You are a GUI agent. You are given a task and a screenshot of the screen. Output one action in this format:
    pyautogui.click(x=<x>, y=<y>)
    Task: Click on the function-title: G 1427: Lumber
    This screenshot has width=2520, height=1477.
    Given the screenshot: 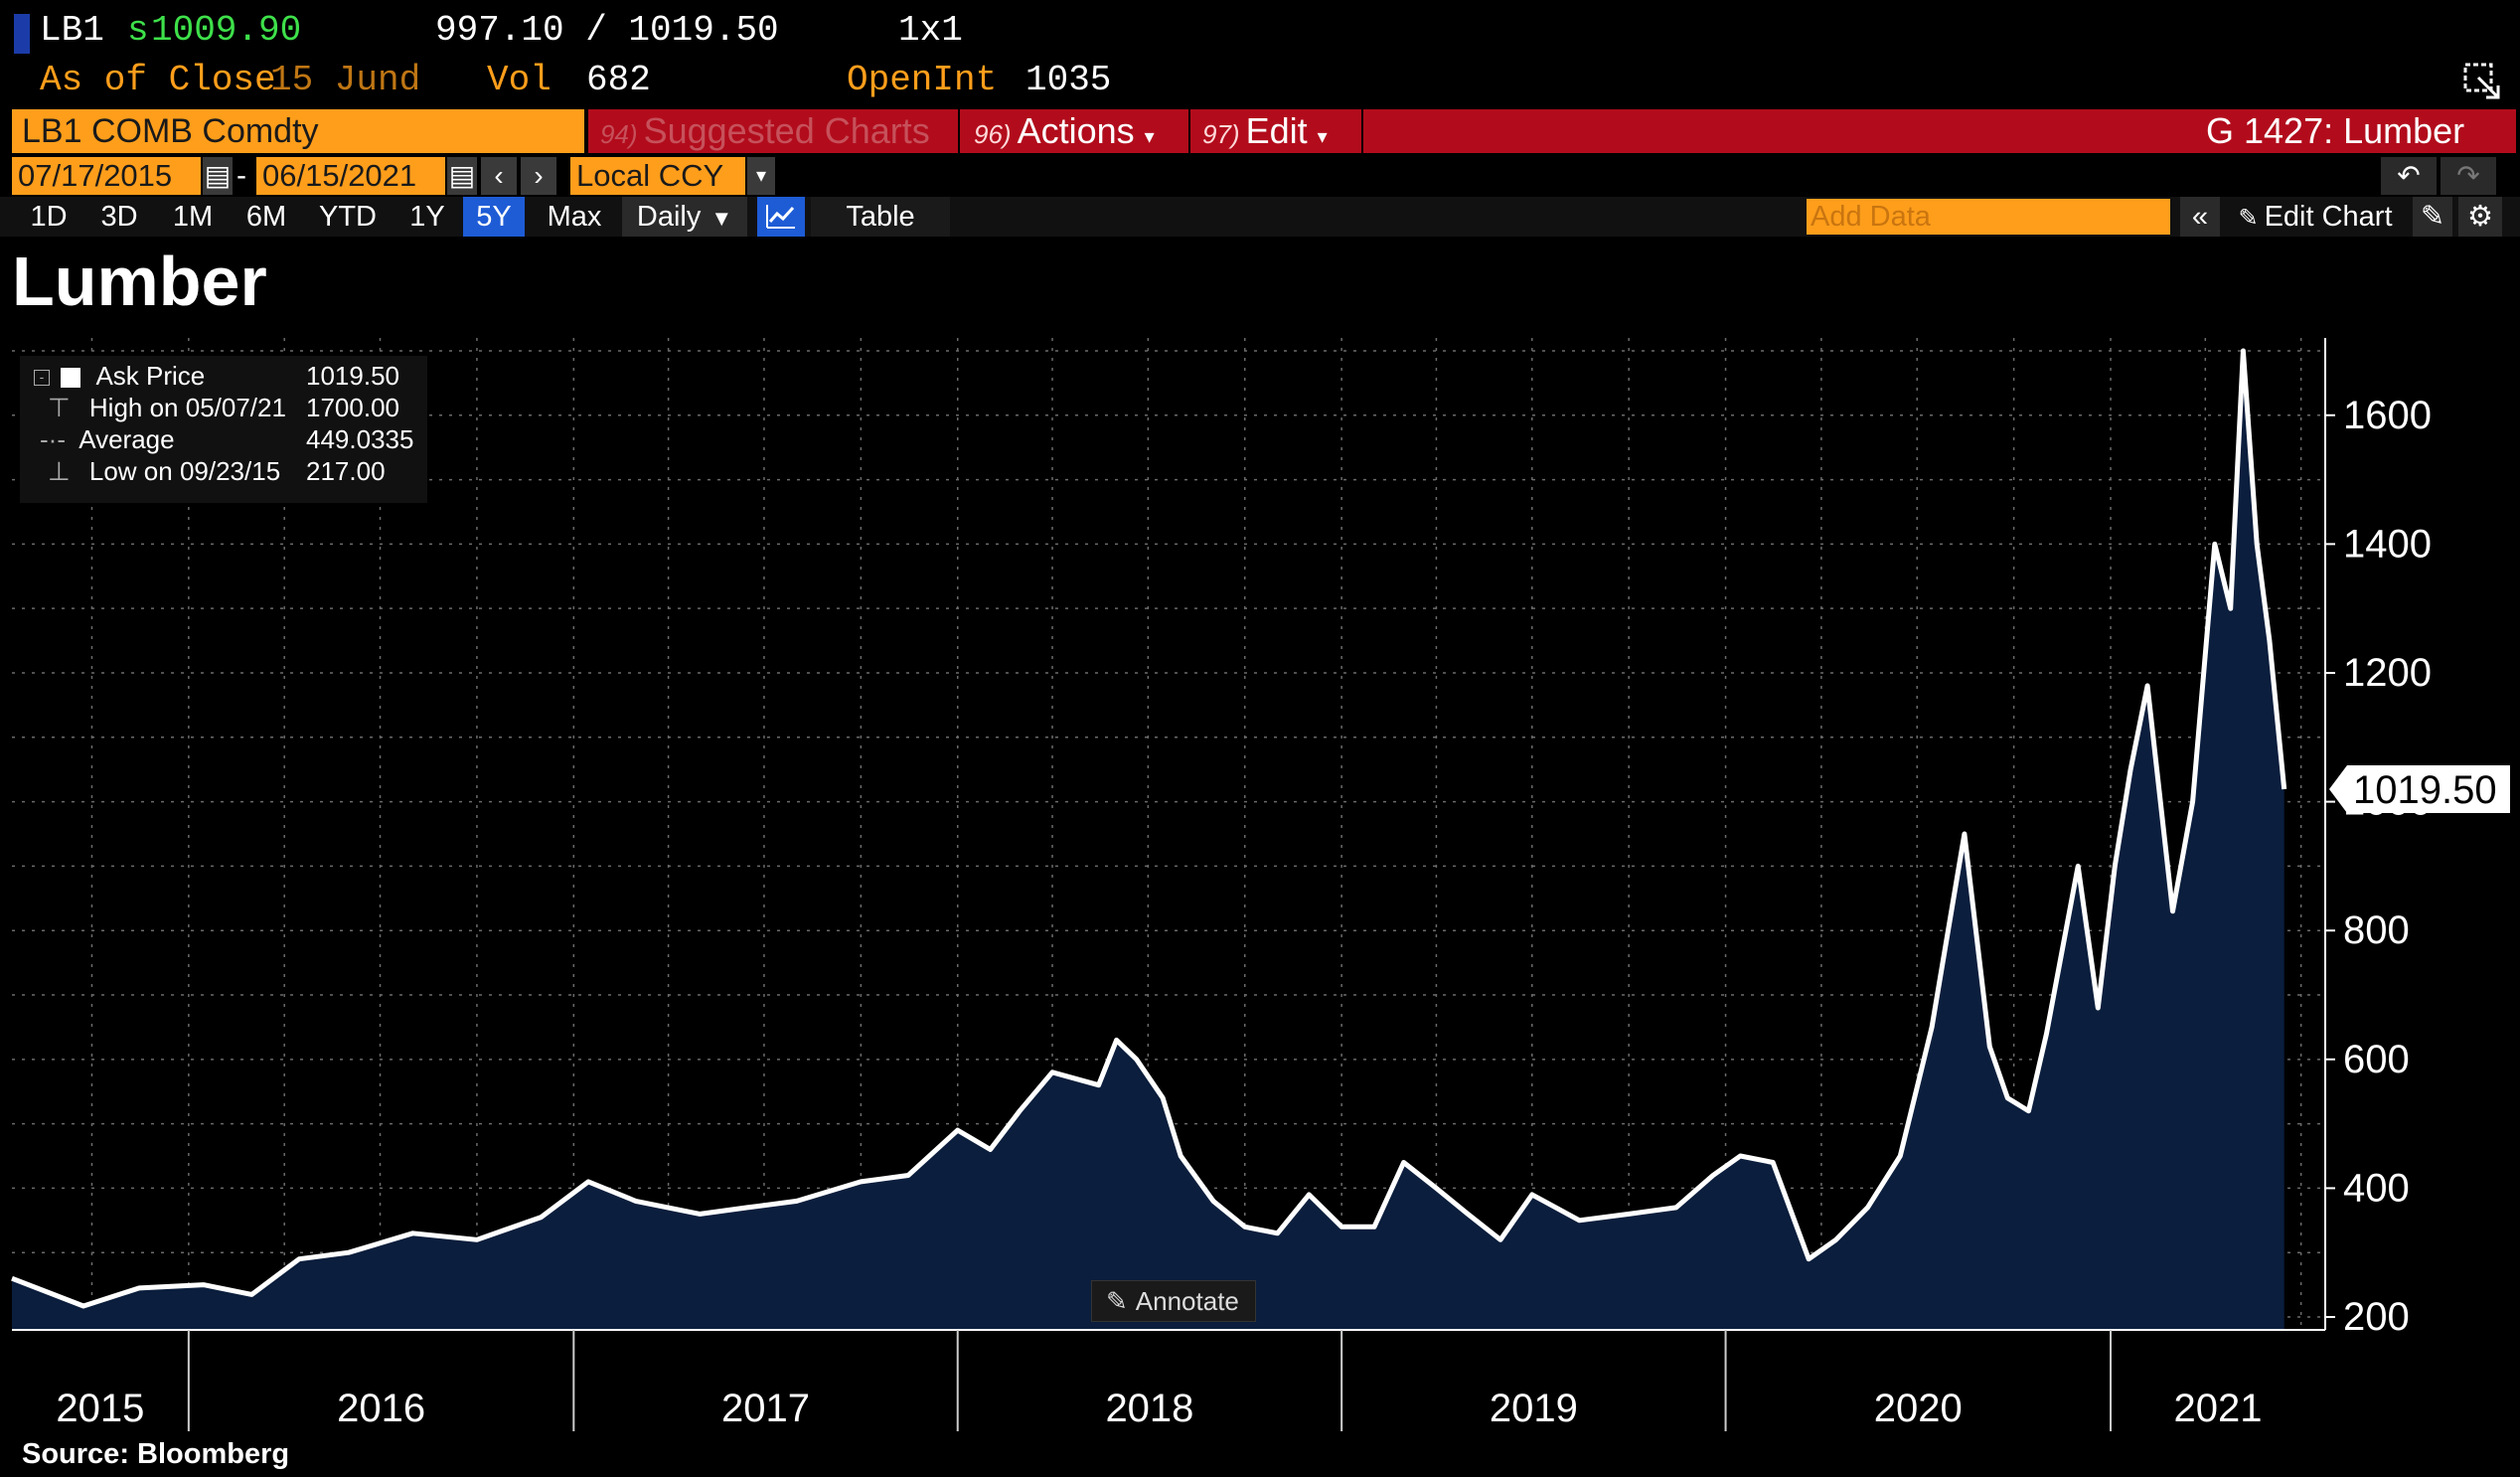 What is the action you would take?
    pyautogui.click(x=2335, y=130)
    